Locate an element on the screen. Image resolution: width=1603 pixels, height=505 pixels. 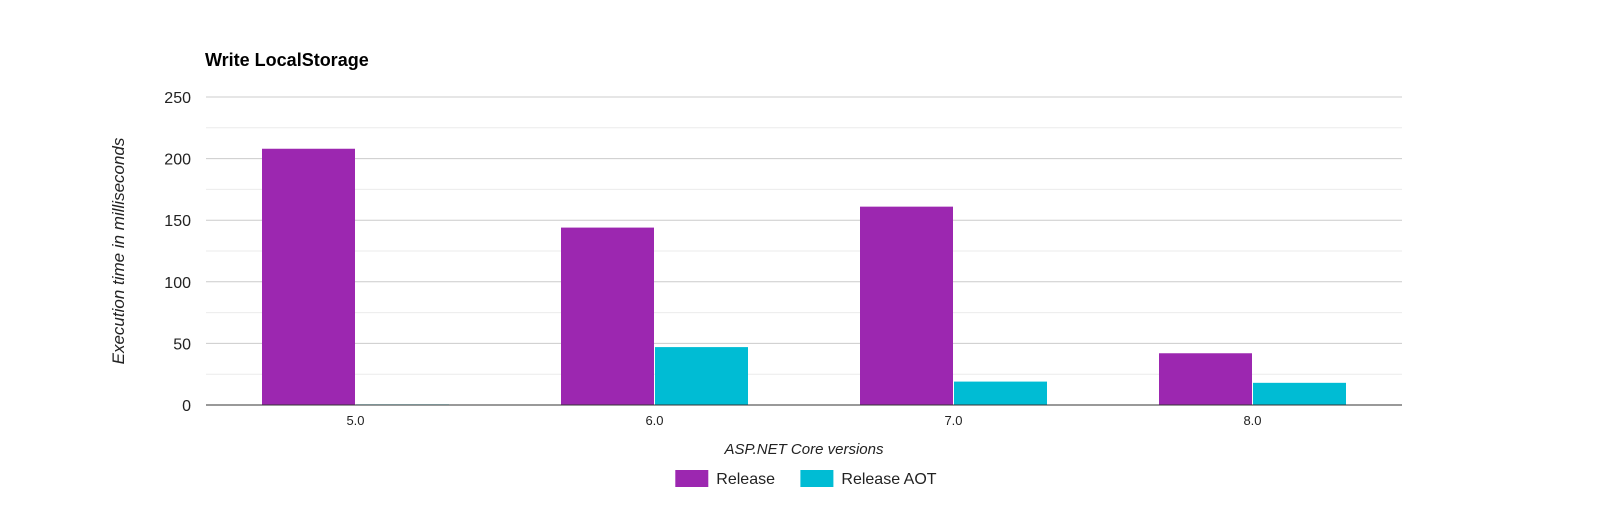
chart-title: Write LocalStorage is located at coordinates (287, 60).